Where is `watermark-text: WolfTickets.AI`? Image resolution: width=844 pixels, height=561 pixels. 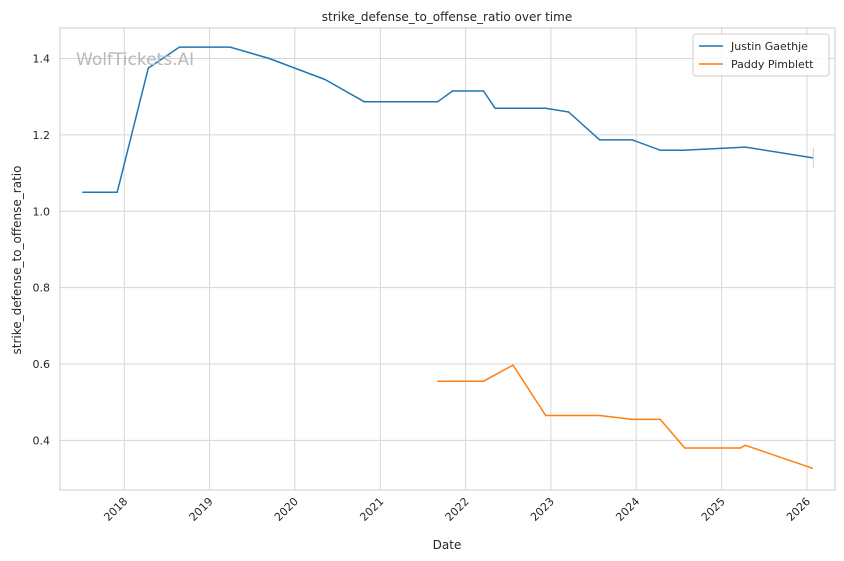
watermark-text: WolfTickets.AI is located at coordinates (135, 60).